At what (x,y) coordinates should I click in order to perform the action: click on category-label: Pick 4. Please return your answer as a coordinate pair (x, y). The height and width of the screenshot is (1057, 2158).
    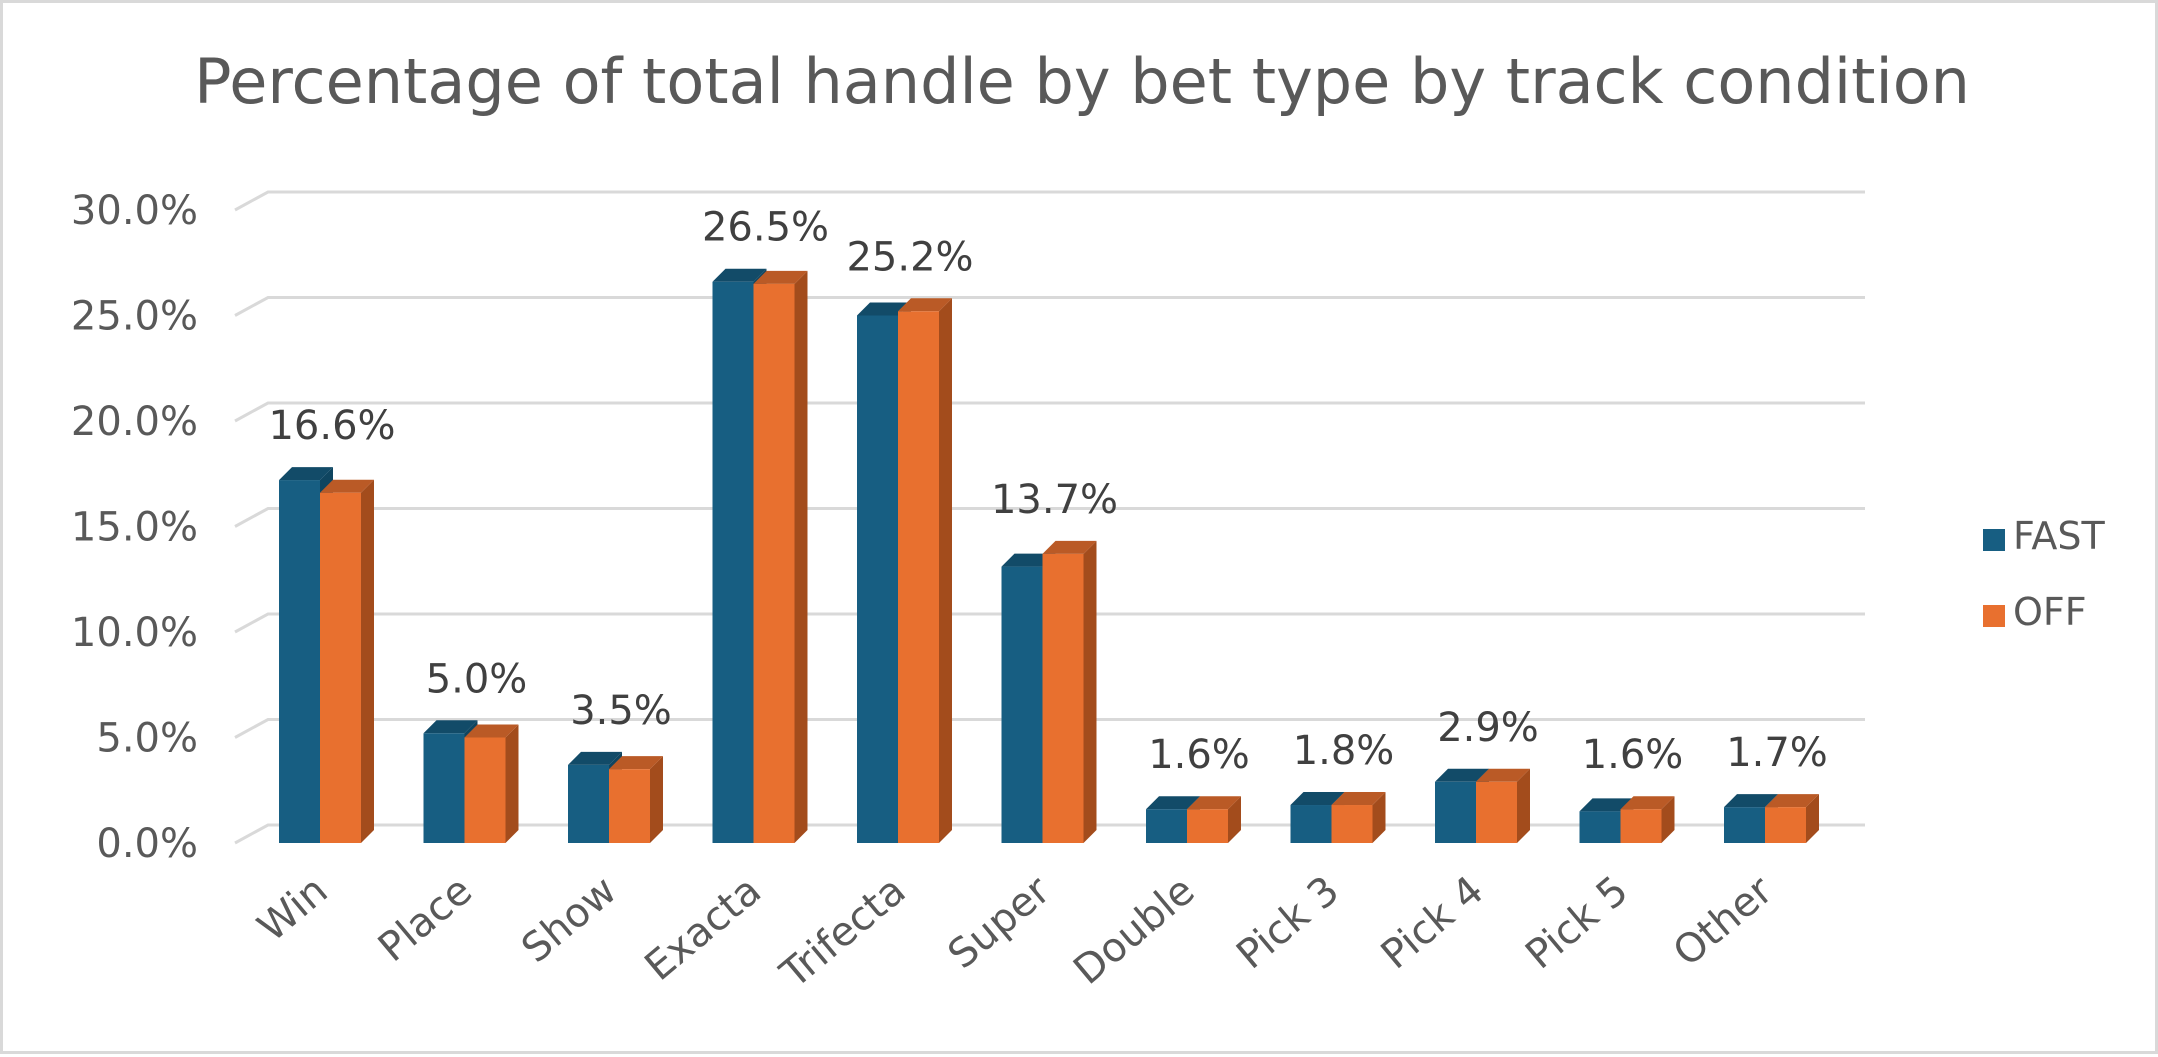
    Looking at the image, I should click on (1433, 922).